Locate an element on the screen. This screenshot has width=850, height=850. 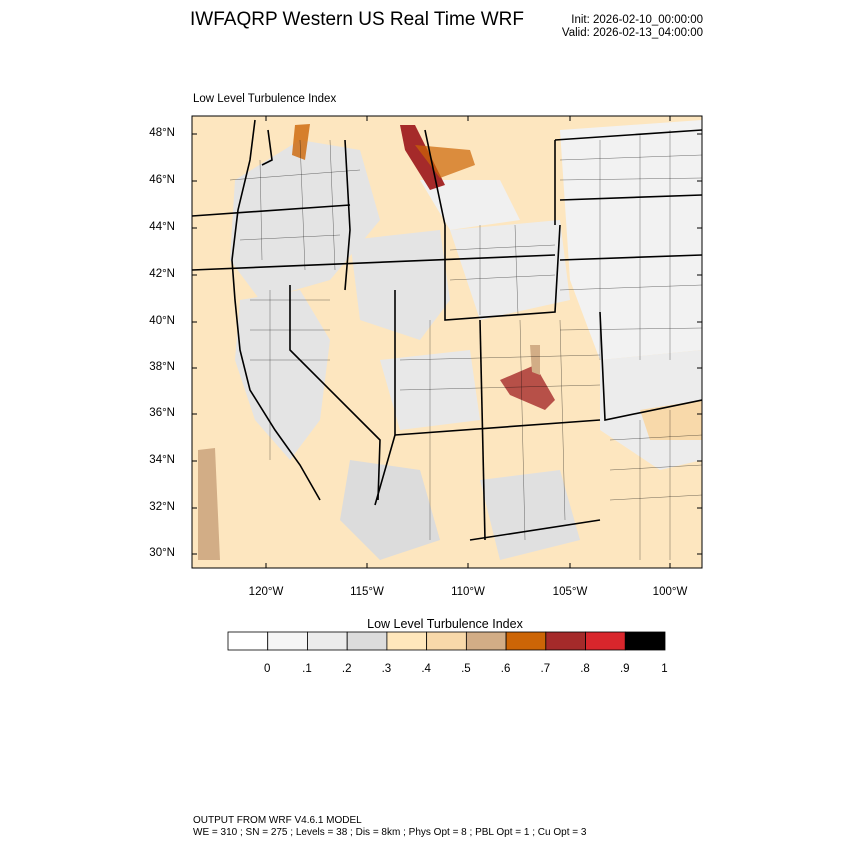
lat-label-40: 40°N is located at coordinates (162, 321).